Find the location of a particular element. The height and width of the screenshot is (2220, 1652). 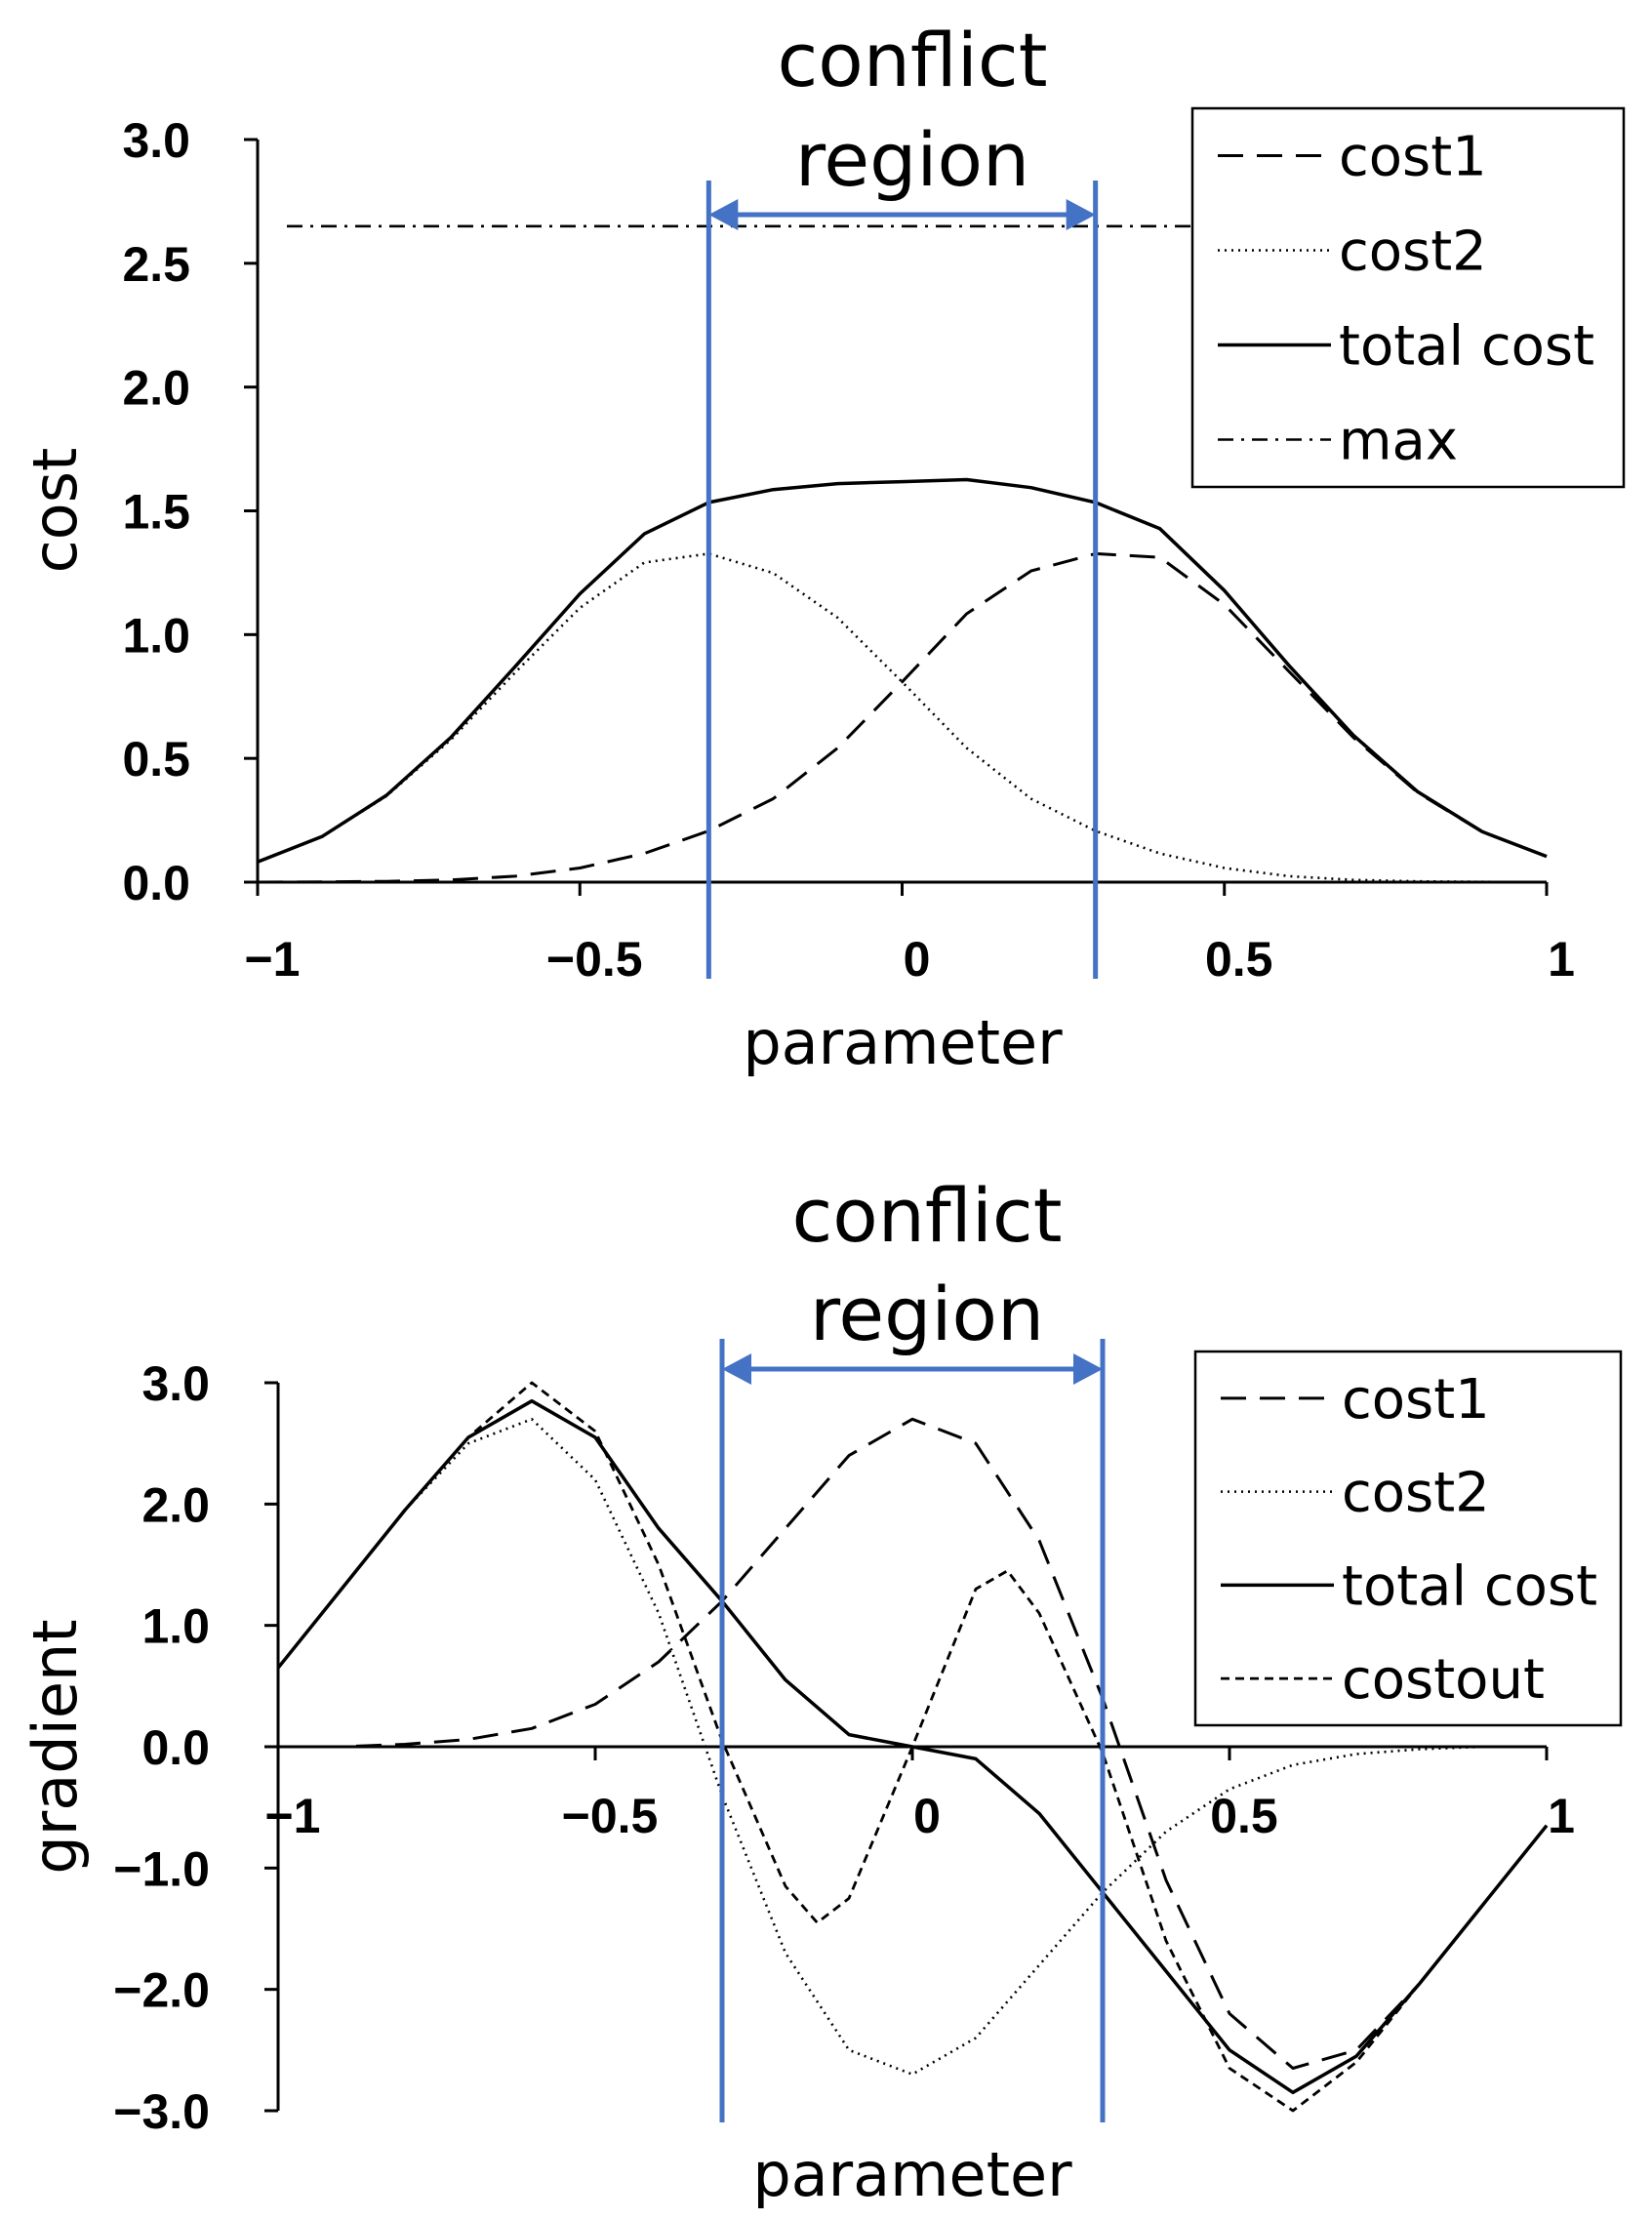

y-axis-label: gradient is located at coordinates (56, 1747).